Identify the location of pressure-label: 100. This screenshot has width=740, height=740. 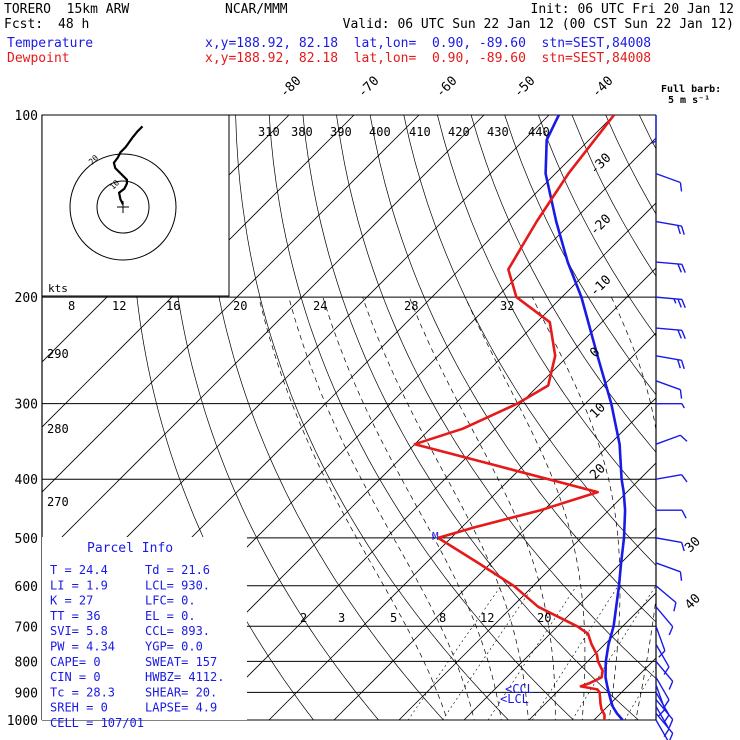
(26, 116).